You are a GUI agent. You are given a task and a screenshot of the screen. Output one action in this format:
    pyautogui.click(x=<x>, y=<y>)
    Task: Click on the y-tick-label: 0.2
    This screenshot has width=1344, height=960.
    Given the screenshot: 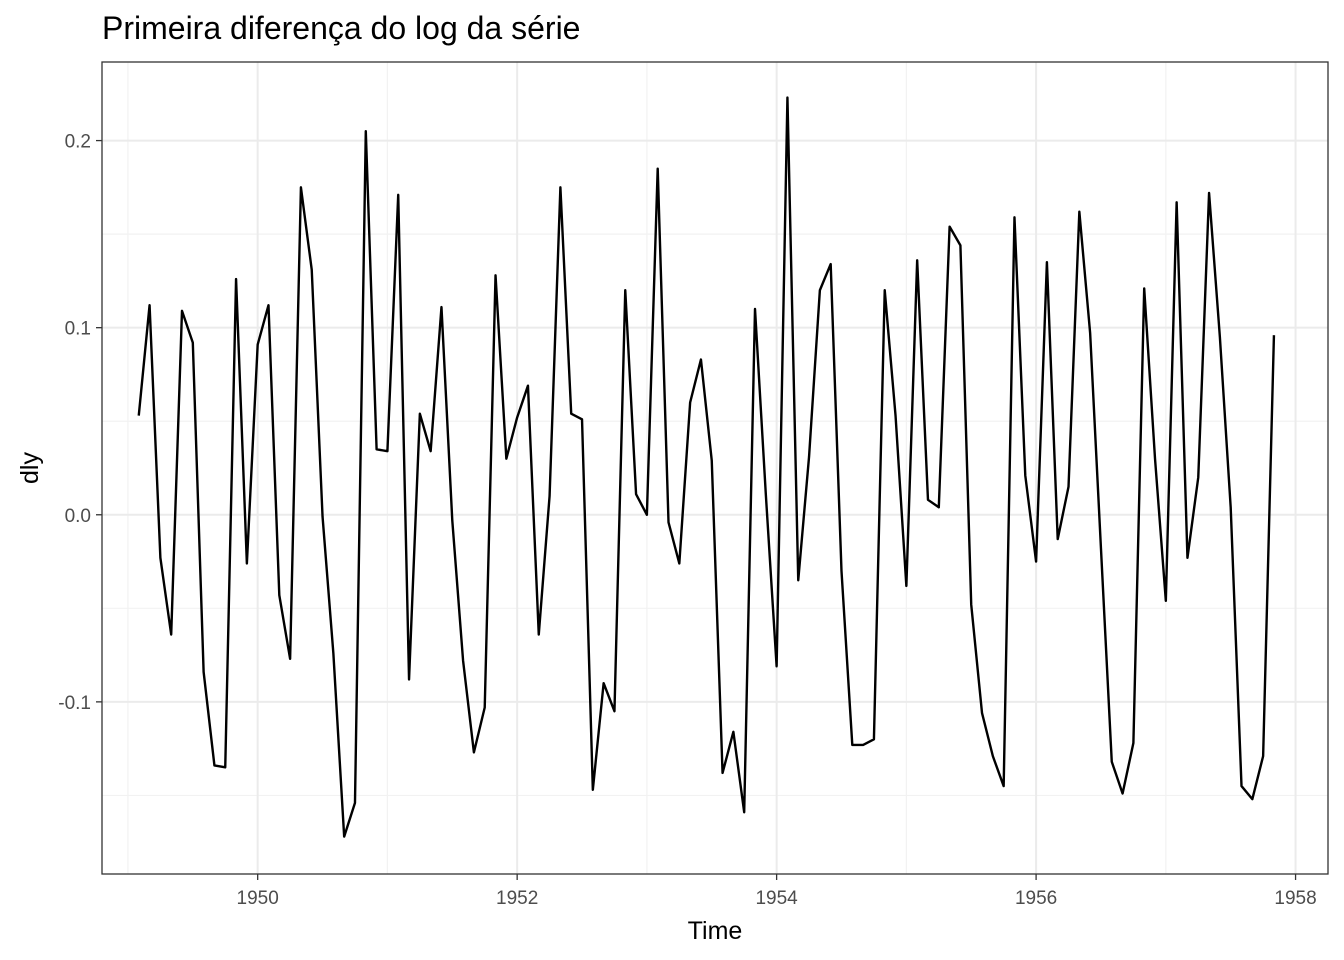 What is the action you would take?
    pyautogui.click(x=78, y=142)
    